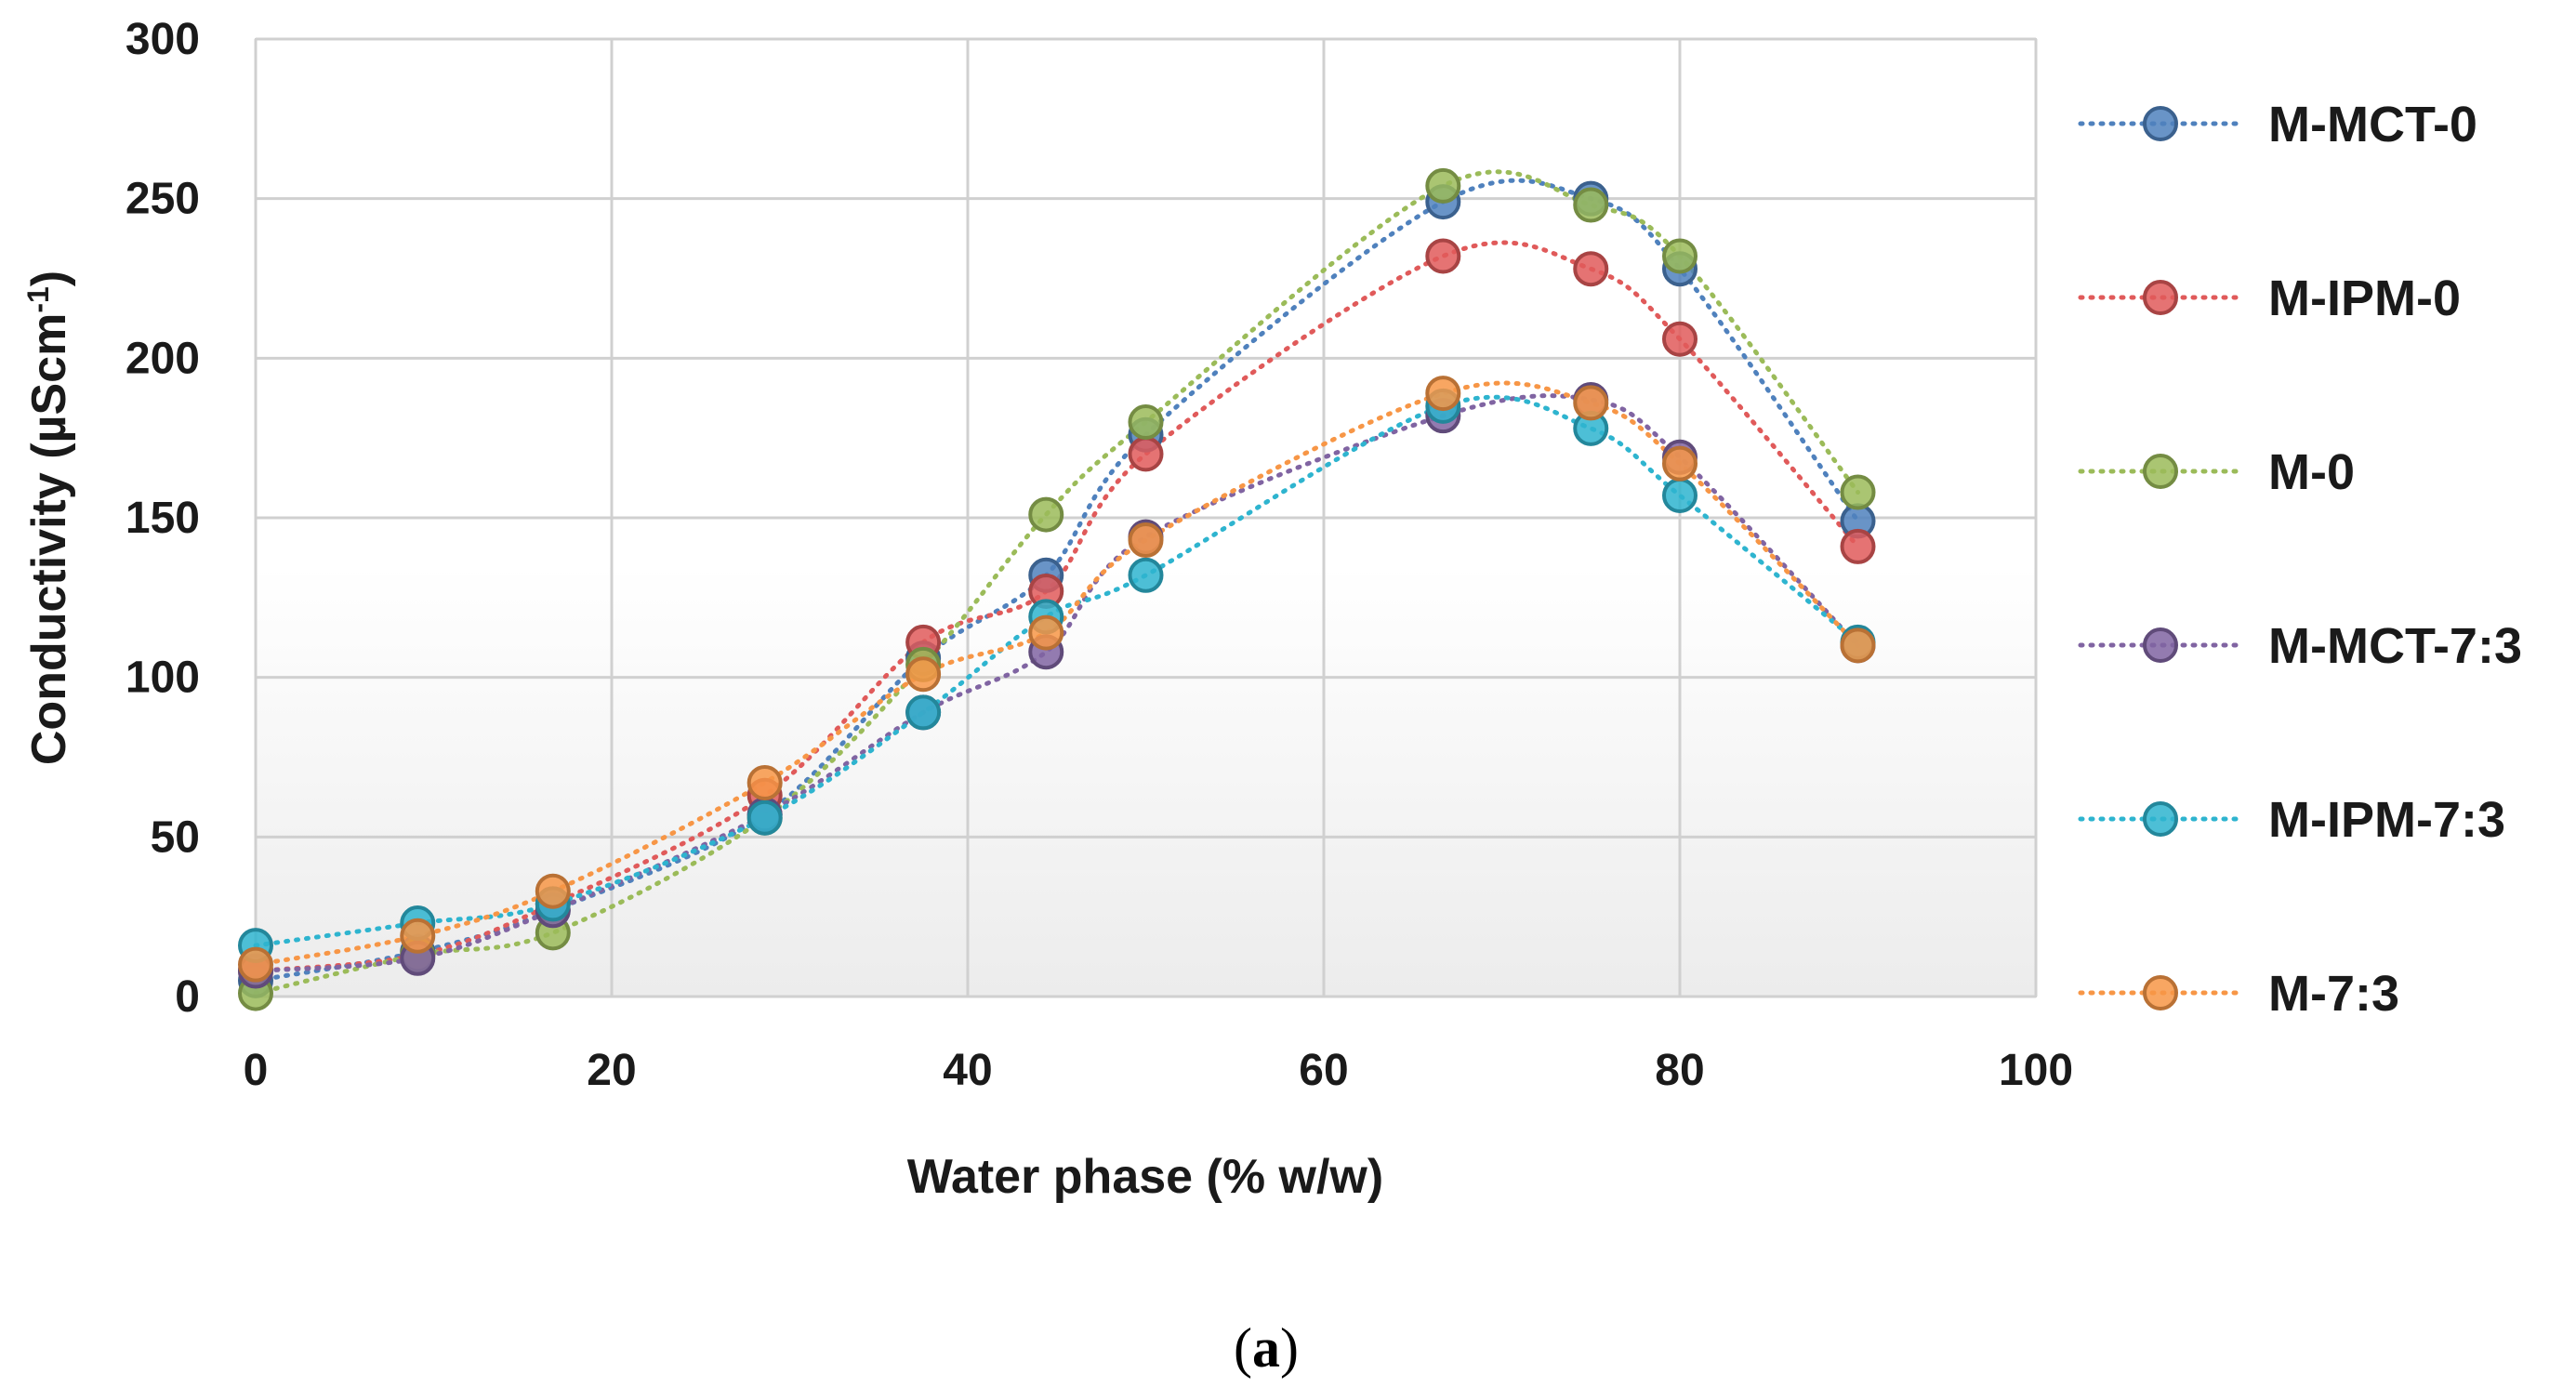 This screenshot has height=1400, width=2576. I want to click on legend-item-m-ipm-0: M-IPM-0, so click(2269, 298).